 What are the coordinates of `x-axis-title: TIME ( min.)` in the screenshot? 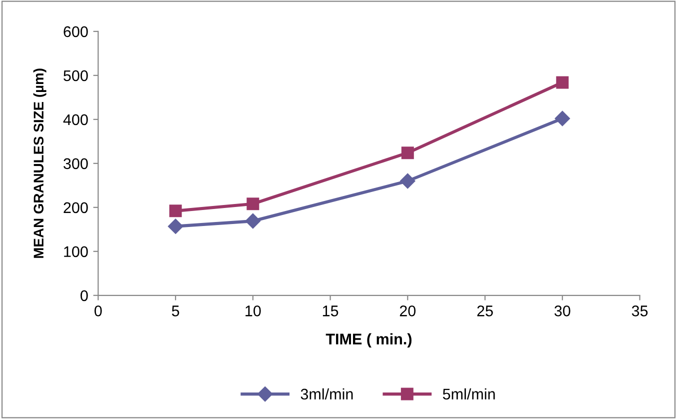 It's located at (369, 340).